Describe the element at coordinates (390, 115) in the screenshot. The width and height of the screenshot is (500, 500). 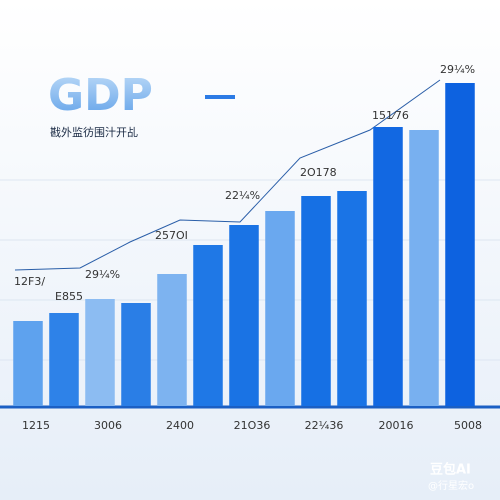
I see `annotation: 151⁄76` at that location.